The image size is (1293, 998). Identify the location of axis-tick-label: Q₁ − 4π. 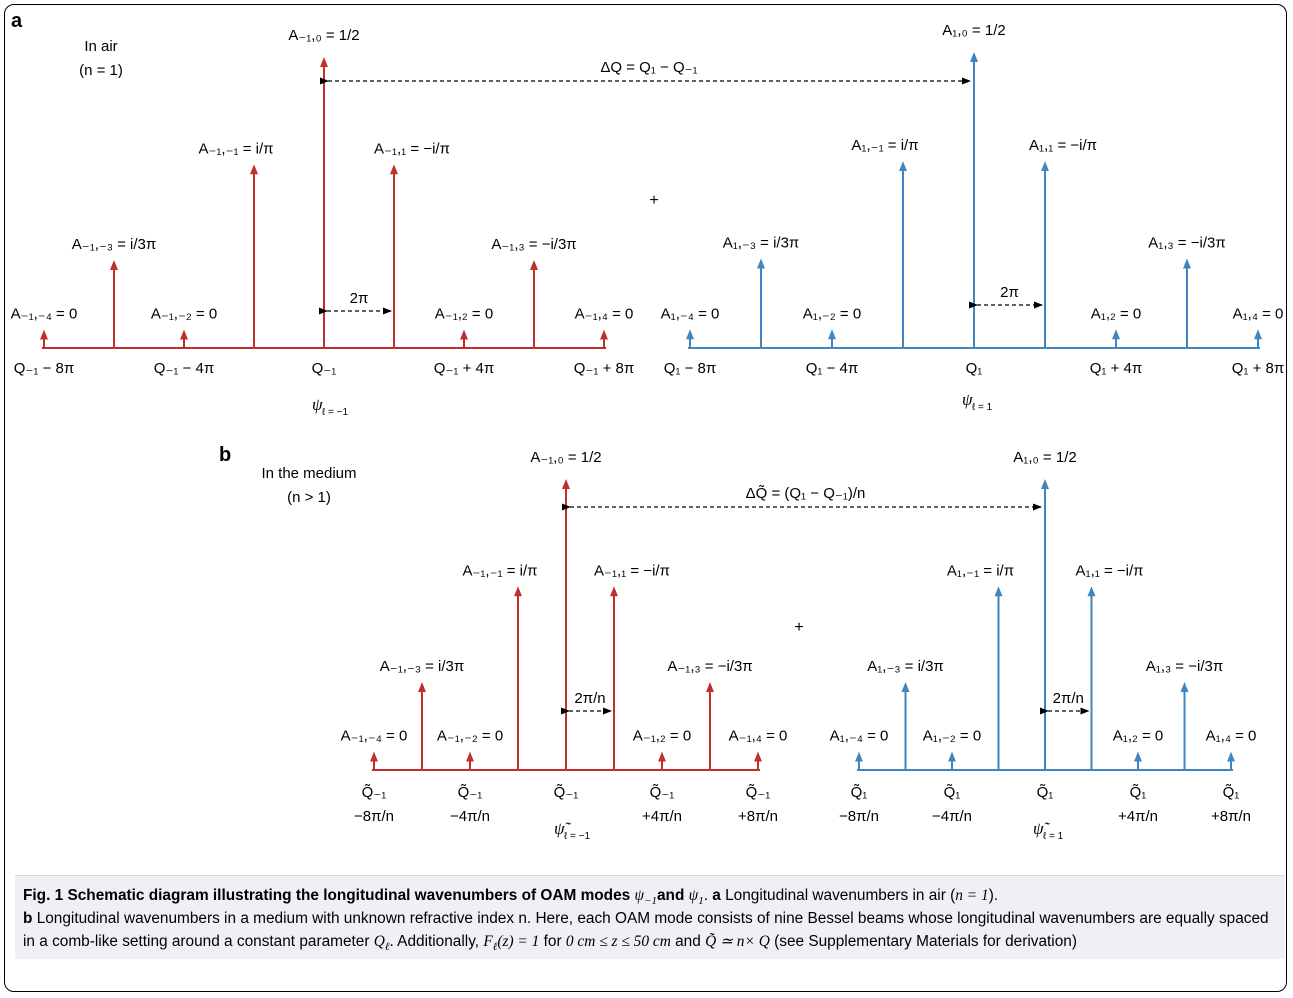
(832, 368).